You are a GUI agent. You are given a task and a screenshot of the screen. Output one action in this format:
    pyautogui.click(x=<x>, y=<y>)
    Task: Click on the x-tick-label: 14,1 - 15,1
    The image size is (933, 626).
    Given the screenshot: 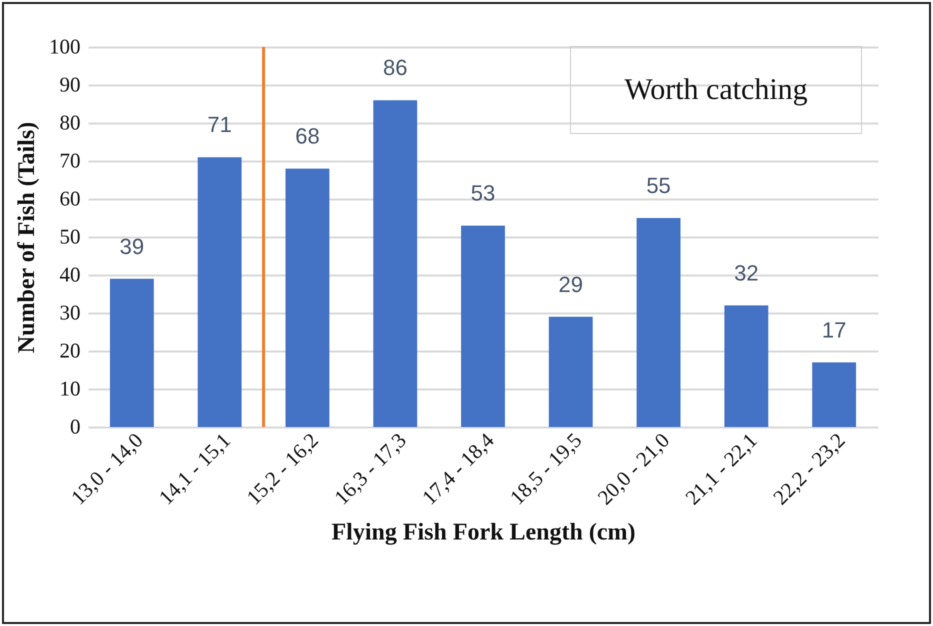 What is the action you would take?
    pyautogui.click(x=195, y=469)
    